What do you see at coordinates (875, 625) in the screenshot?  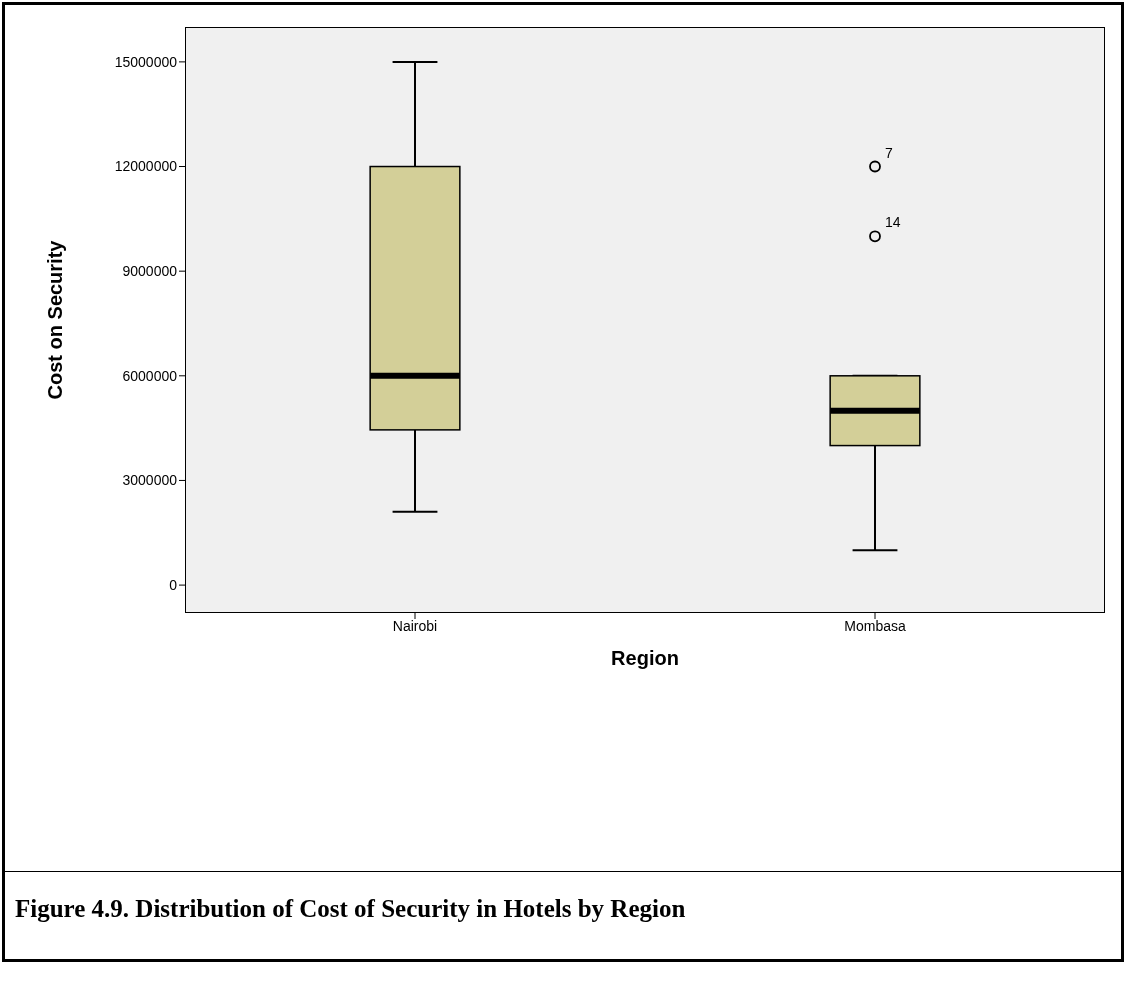 I see `x-tick-label: Mombasa` at bounding box center [875, 625].